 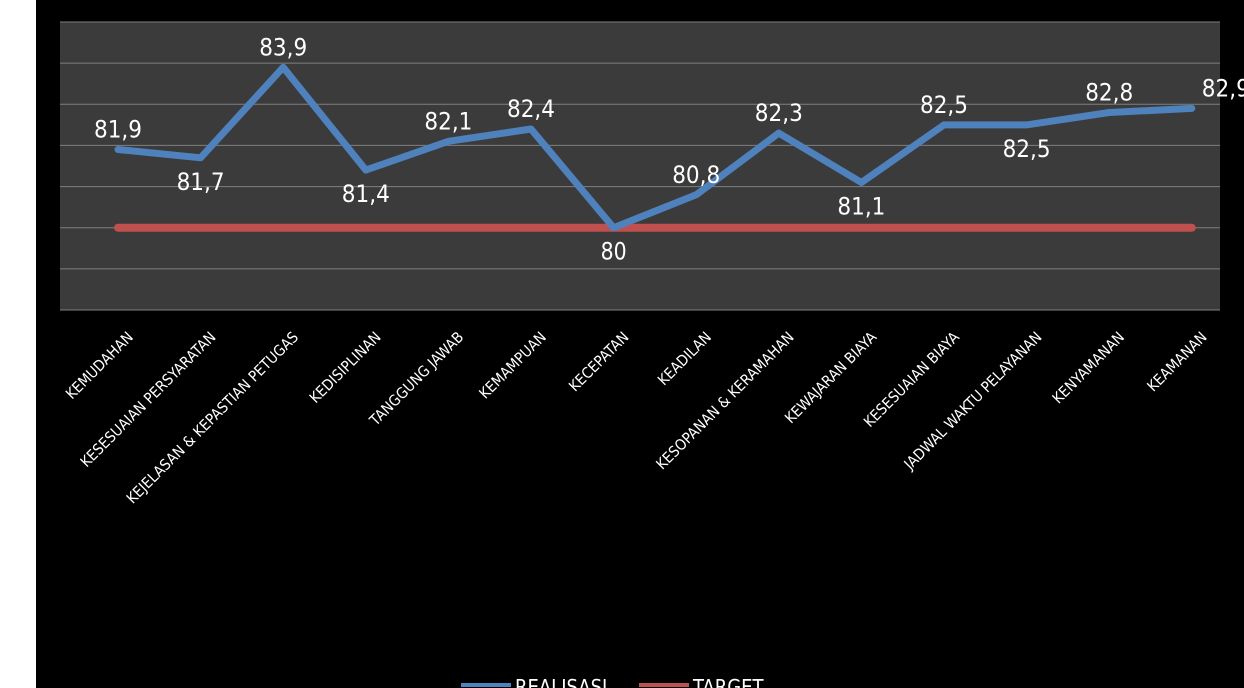 What do you see at coordinates (201, 182) in the screenshot?
I see `data-label: 81,7` at bounding box center [201, 182].